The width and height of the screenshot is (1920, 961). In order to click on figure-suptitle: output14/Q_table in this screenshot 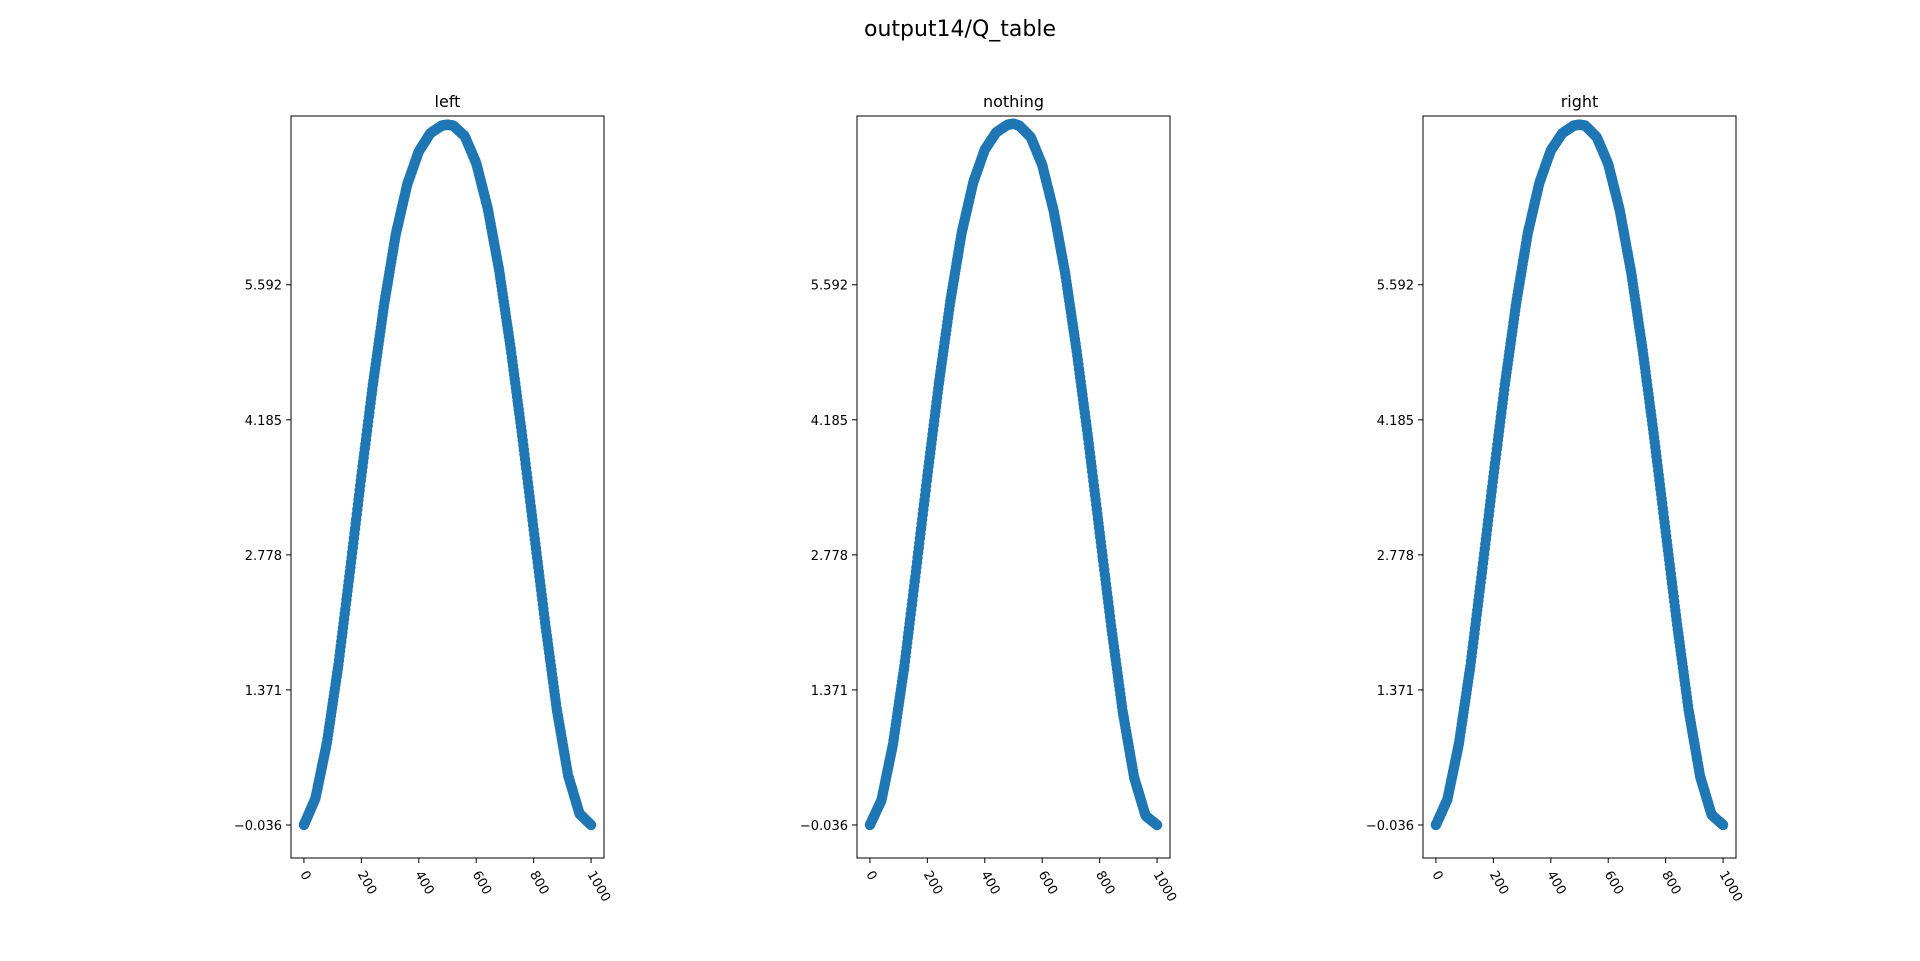, I will do `click(960, 29)`.